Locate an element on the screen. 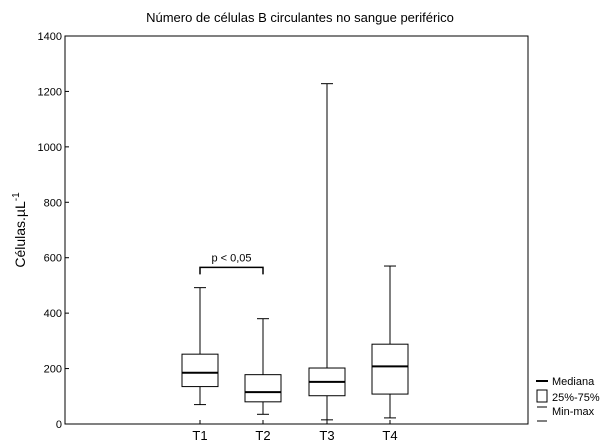 Image resolution: width=608 pixels, height=445 pixels. y-axis-title-text: Células.µL is located at coordinates (20, 234).